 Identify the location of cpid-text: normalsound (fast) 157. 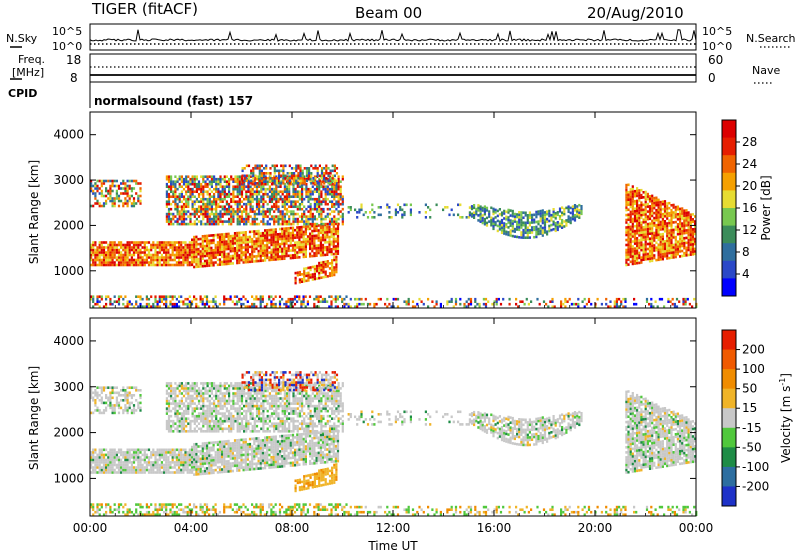
(173, 101).